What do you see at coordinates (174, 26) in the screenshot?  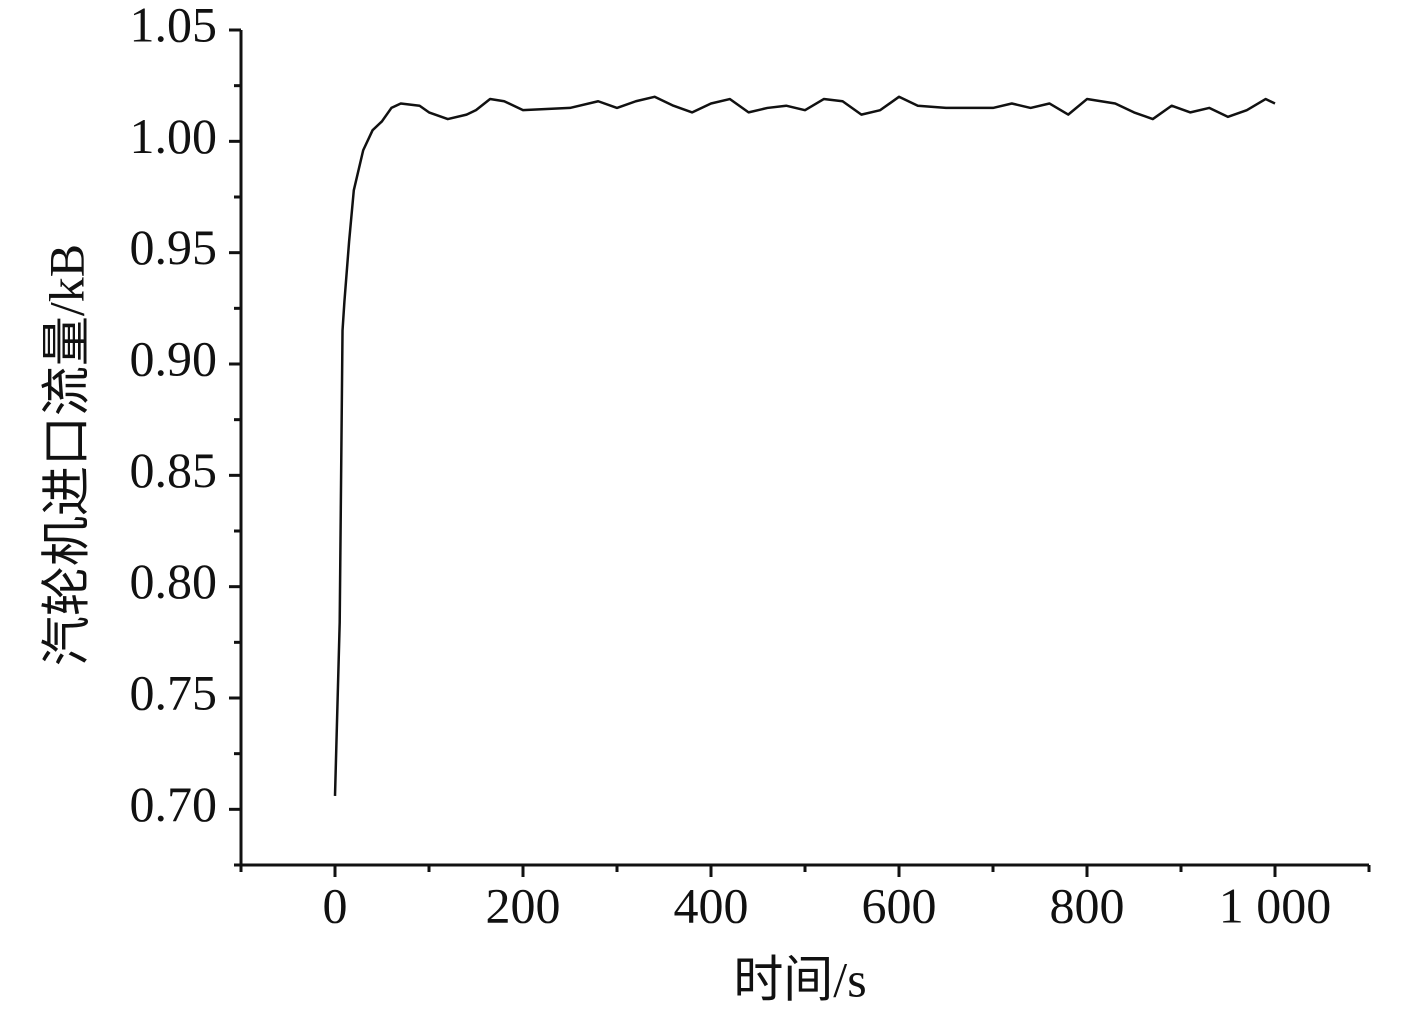 I see `y-tick-label: 1.05` at bounding box center [174, 26].